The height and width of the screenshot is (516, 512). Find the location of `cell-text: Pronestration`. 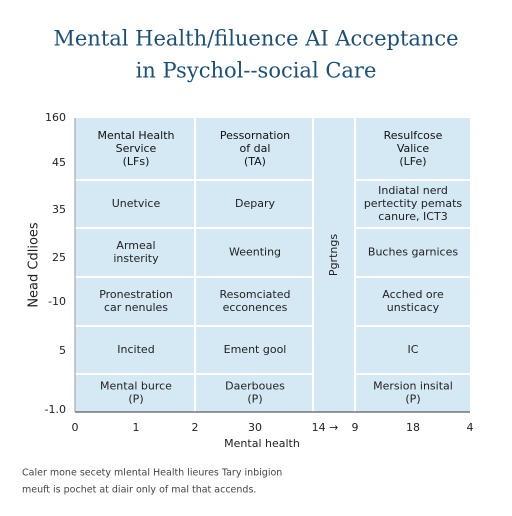

cell-text: Pronestration is located at coordinates (136, 294).